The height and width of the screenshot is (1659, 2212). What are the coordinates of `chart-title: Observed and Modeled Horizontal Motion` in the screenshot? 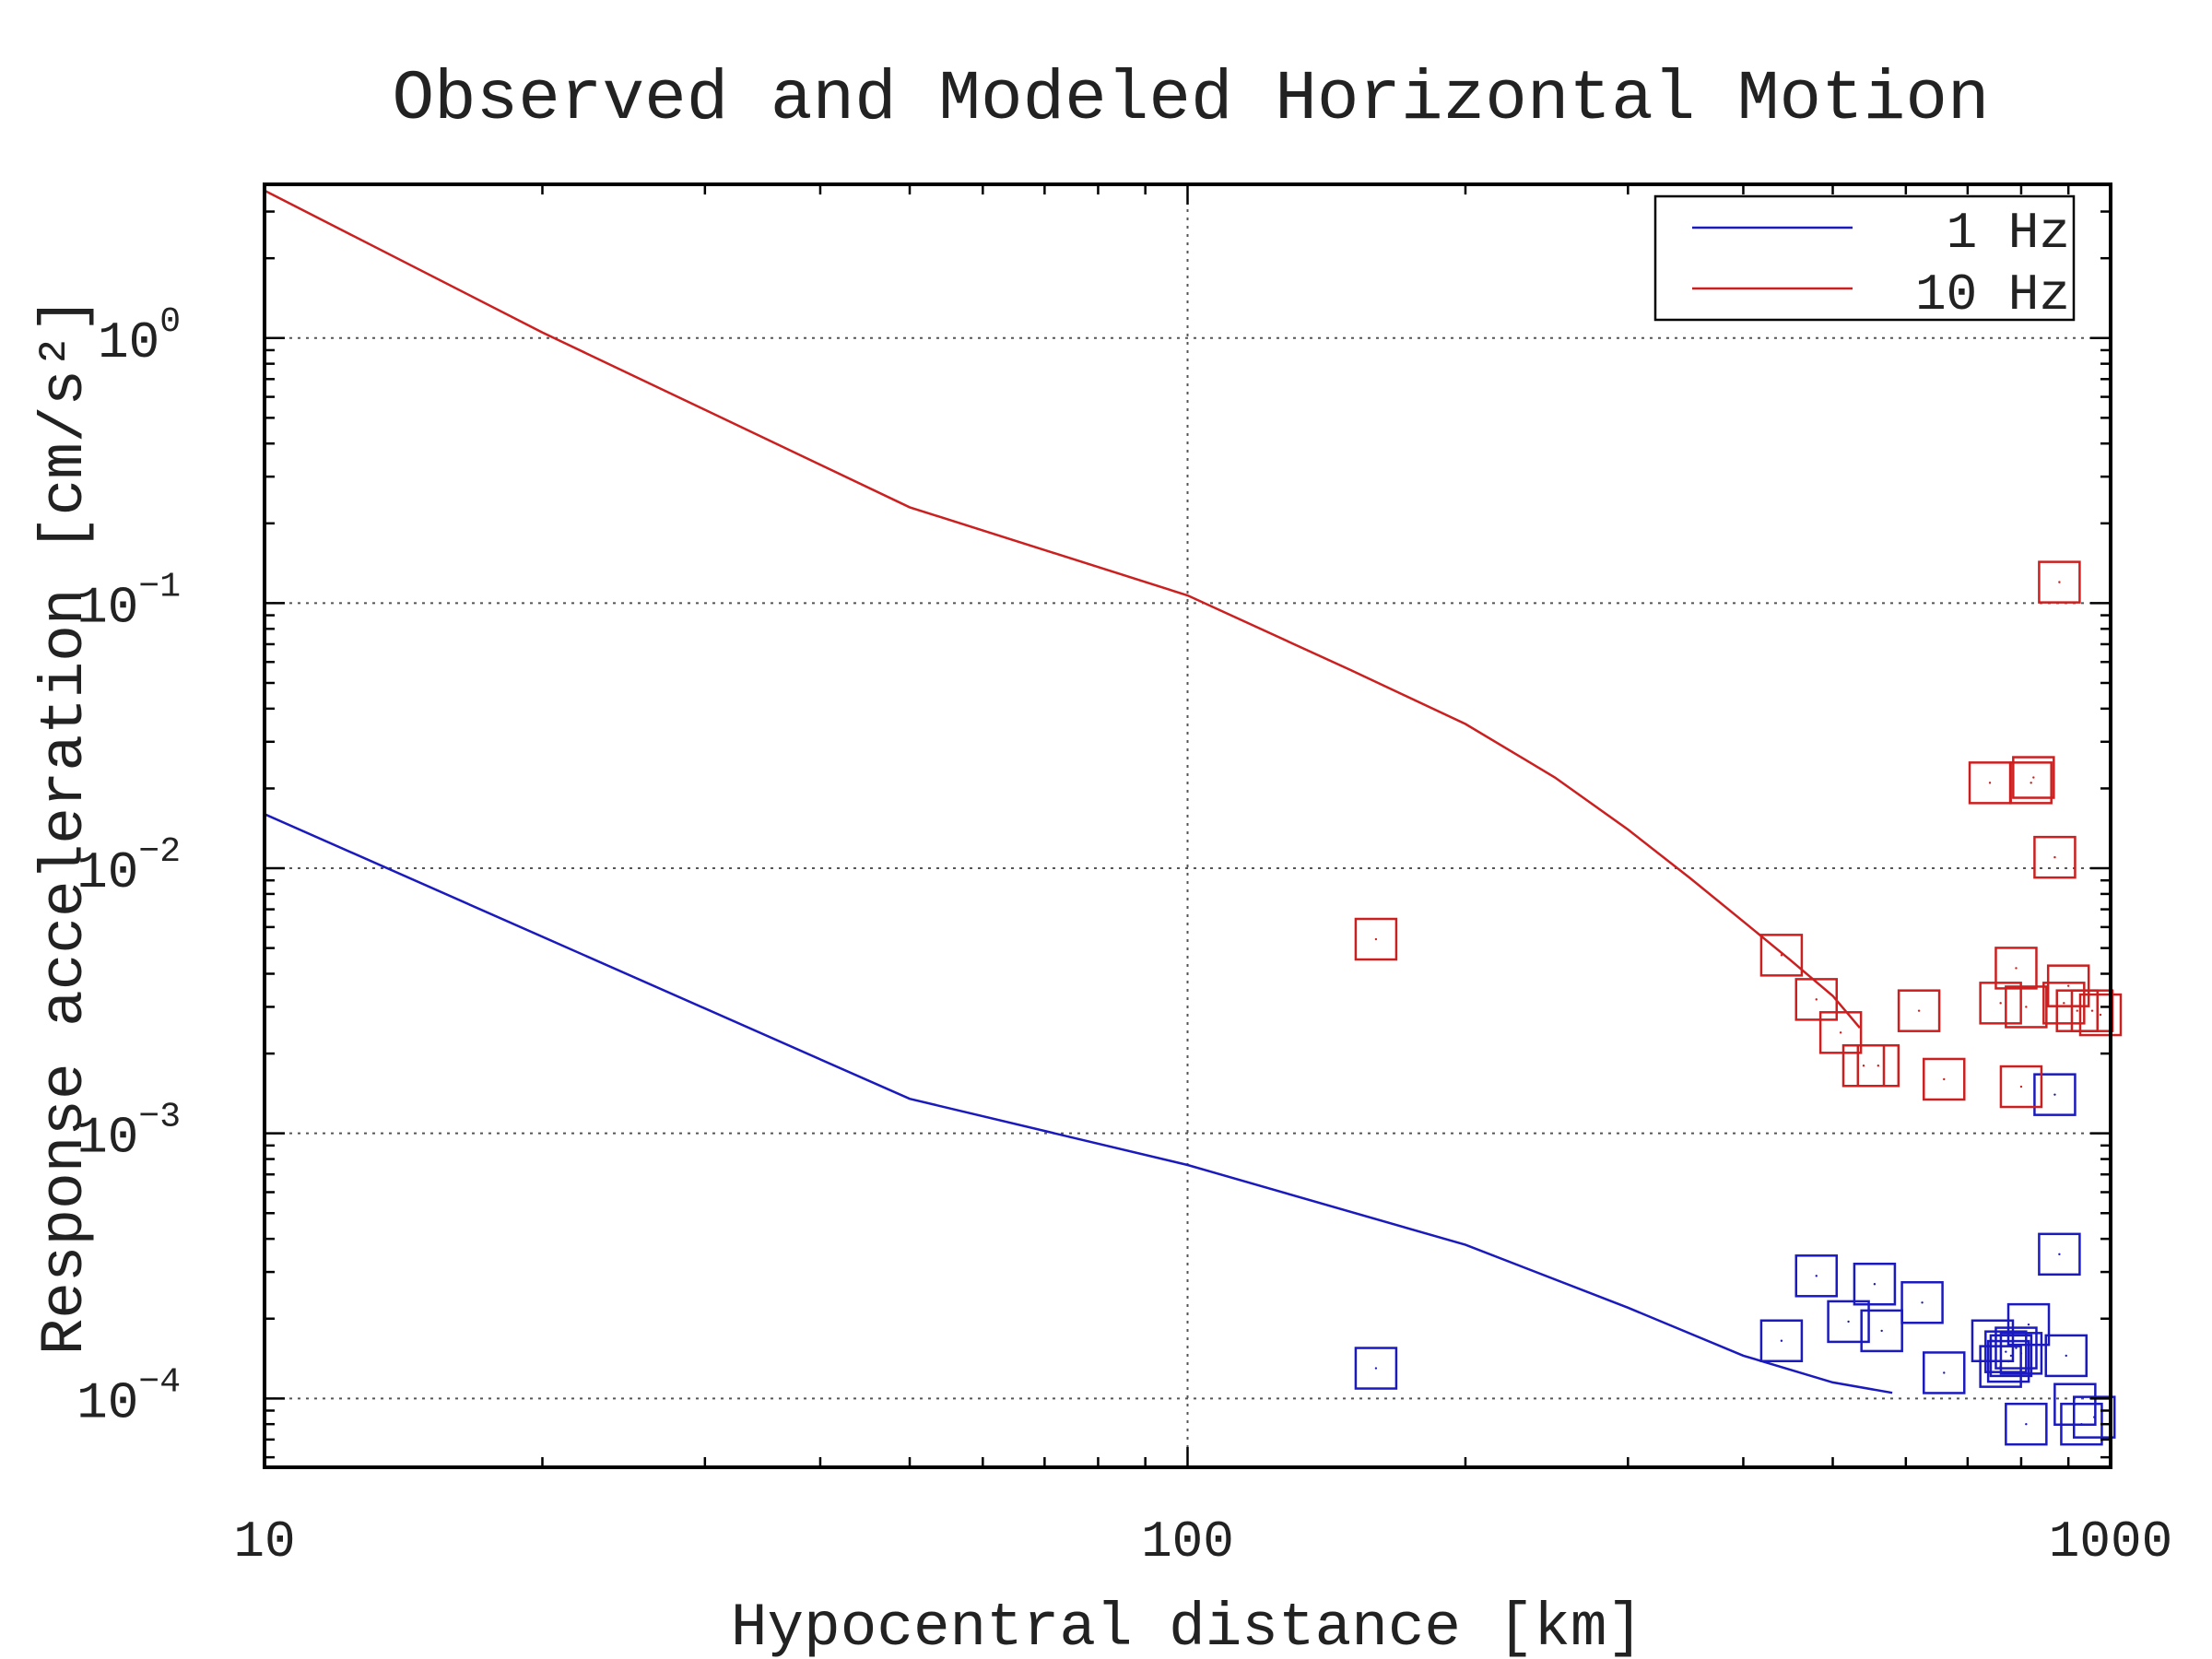 It's located at (1190, 99).